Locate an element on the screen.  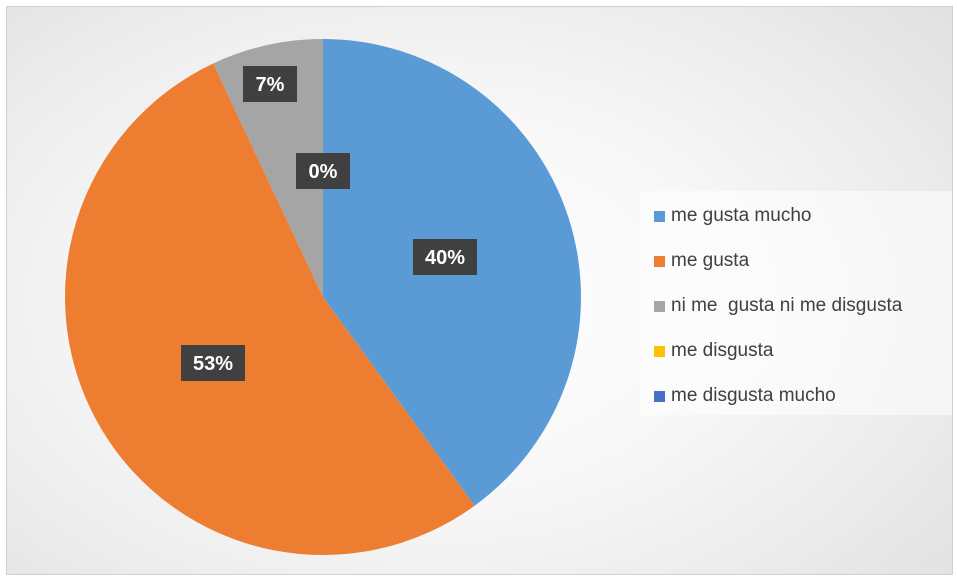
data-label-me-disgusta: 7% is located at coordinates (270, 84).